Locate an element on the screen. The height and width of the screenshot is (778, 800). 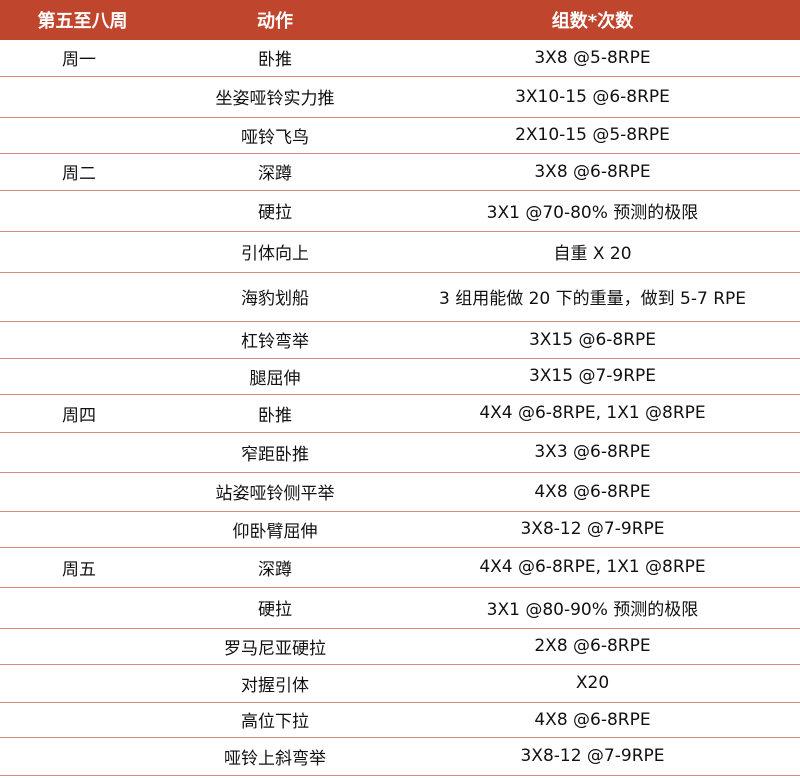
table-row: 引体向上 自重 X 20 is located at coordinates (400, 252).